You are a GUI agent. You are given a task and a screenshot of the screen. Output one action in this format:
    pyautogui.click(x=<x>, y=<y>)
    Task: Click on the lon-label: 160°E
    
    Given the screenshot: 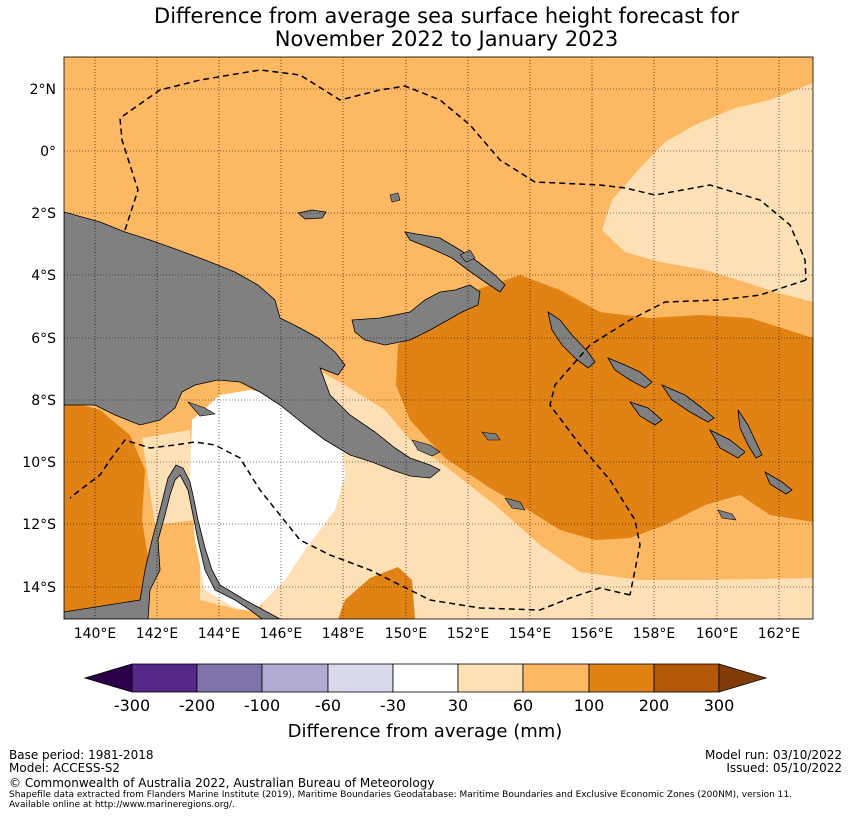 What is the action you would take?
    pyautogui.click(x=717, y=634)
    